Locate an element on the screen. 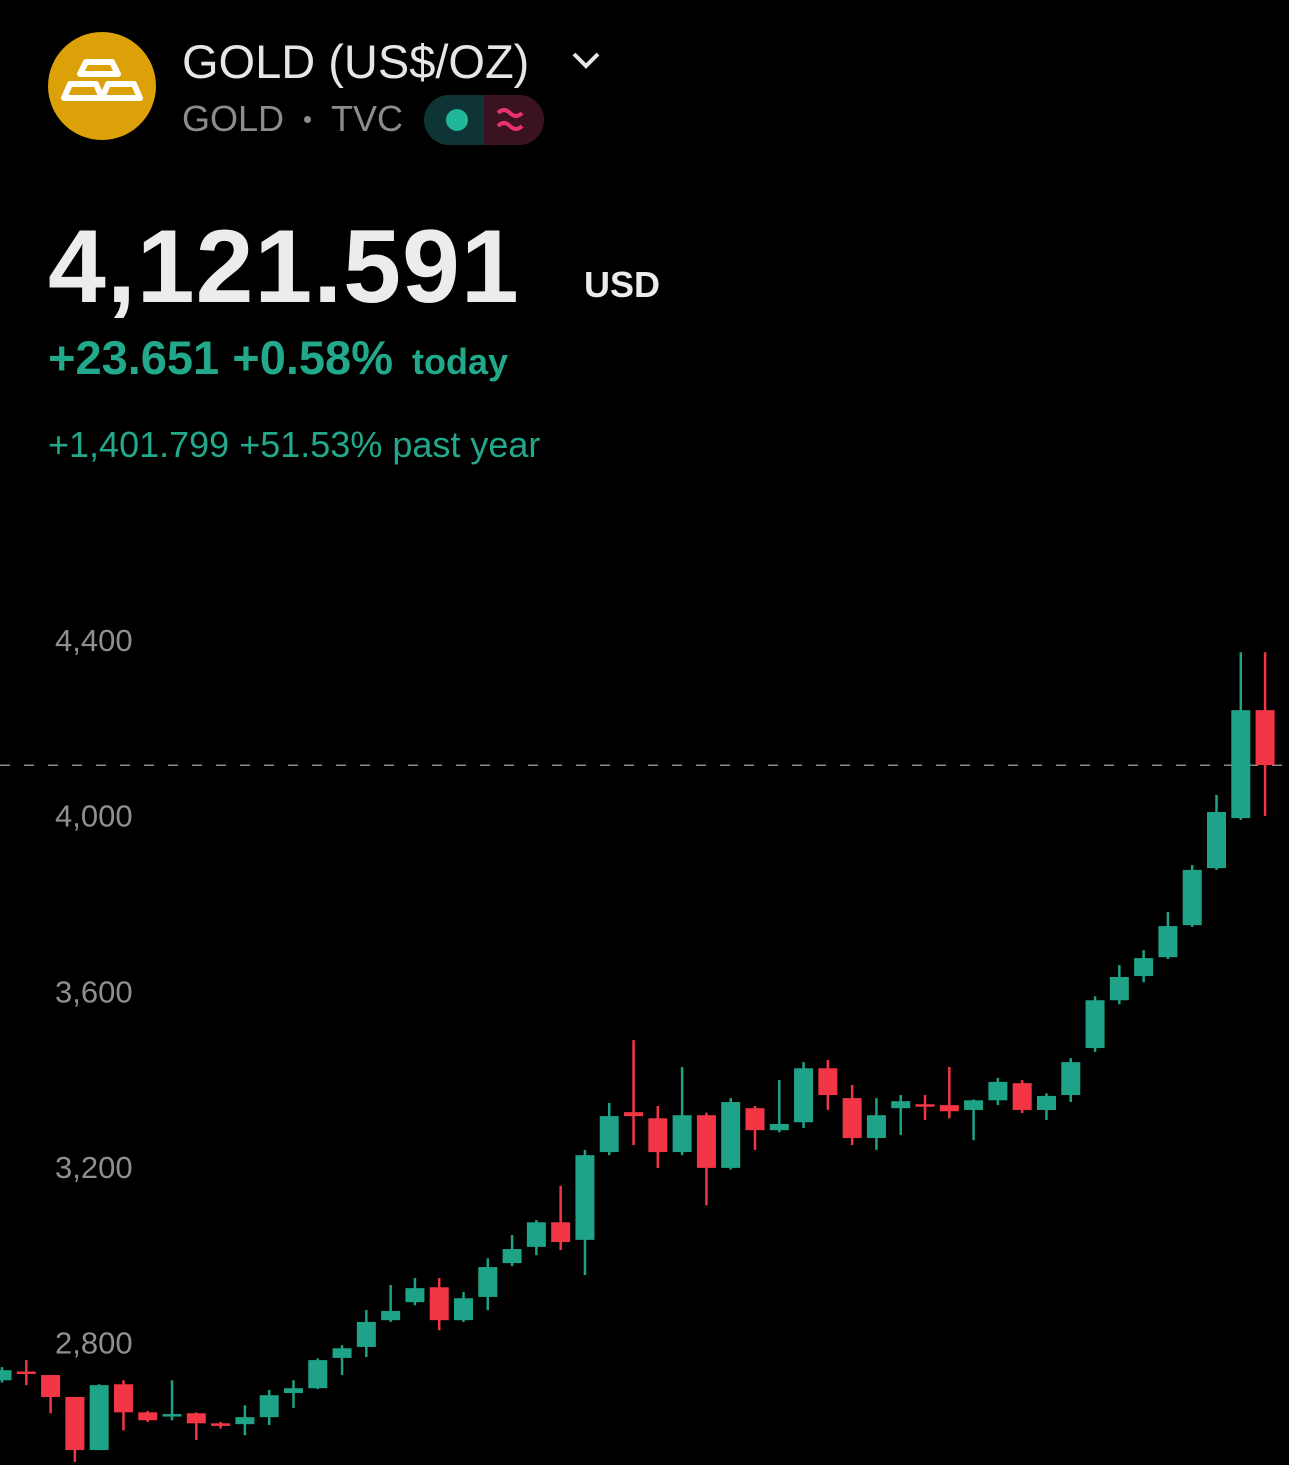  status-pill-right is located at coordinates (514, 120).